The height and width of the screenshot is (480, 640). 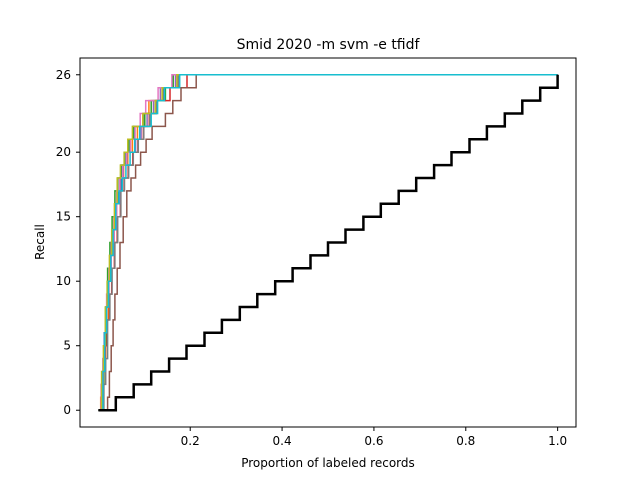 What do you see at coordinates (465, 441) in the screenshot?
I see `x-tick-label: 0.8` at bounding box center [465, 441].